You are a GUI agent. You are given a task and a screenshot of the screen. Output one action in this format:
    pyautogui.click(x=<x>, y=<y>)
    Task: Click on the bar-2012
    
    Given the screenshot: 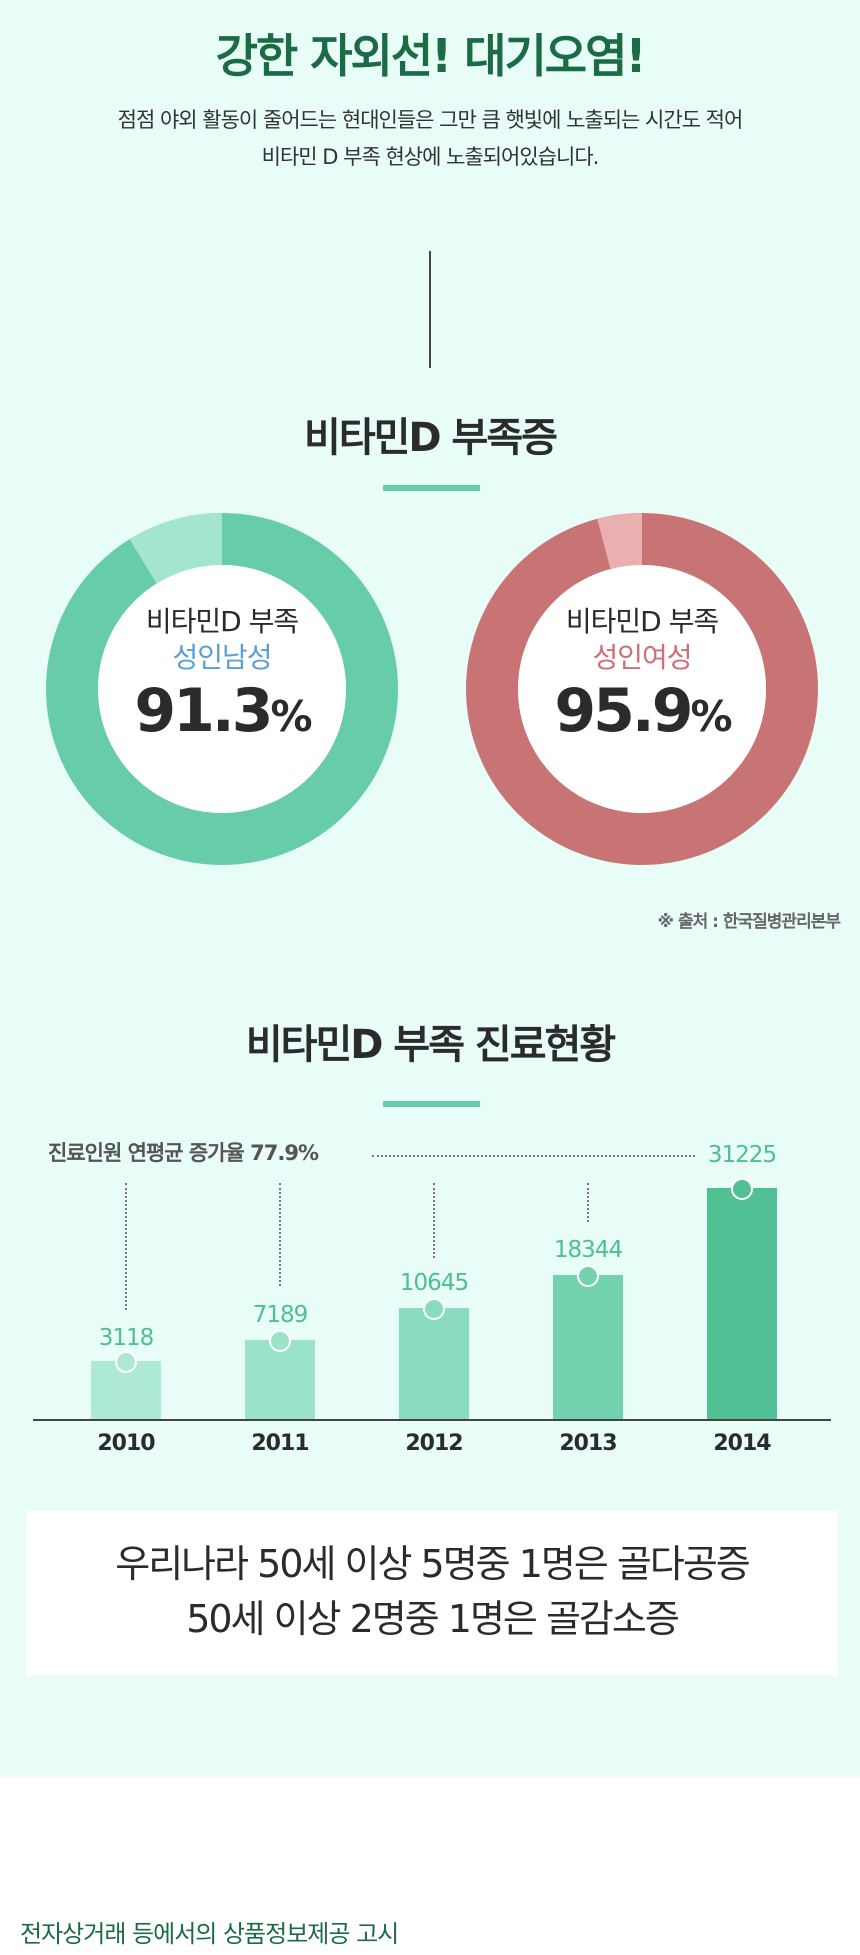 What is the action you would take?
    pyautogui.click(x=434, y=1364)
    